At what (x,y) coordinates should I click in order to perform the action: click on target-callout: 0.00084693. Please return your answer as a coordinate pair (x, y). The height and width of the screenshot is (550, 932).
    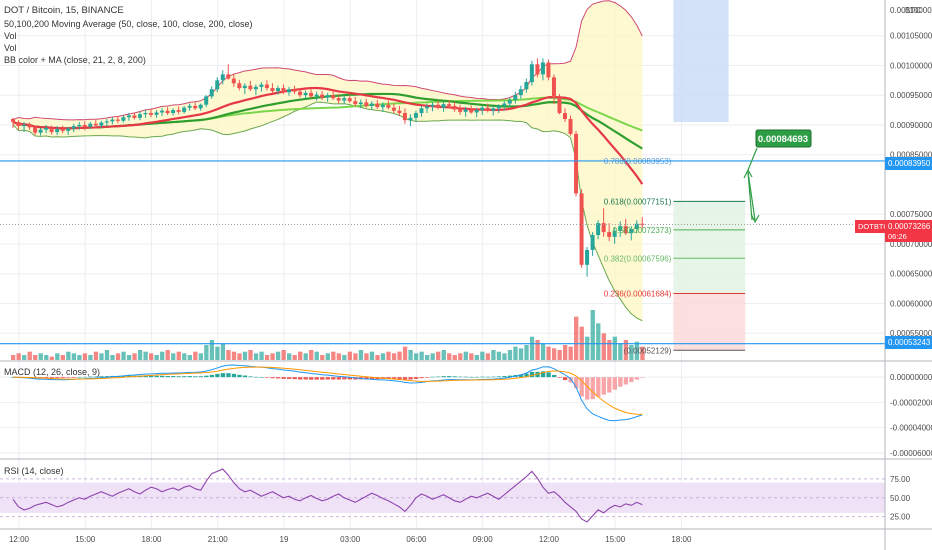
    Looking at the image, I should click on (783, 138).